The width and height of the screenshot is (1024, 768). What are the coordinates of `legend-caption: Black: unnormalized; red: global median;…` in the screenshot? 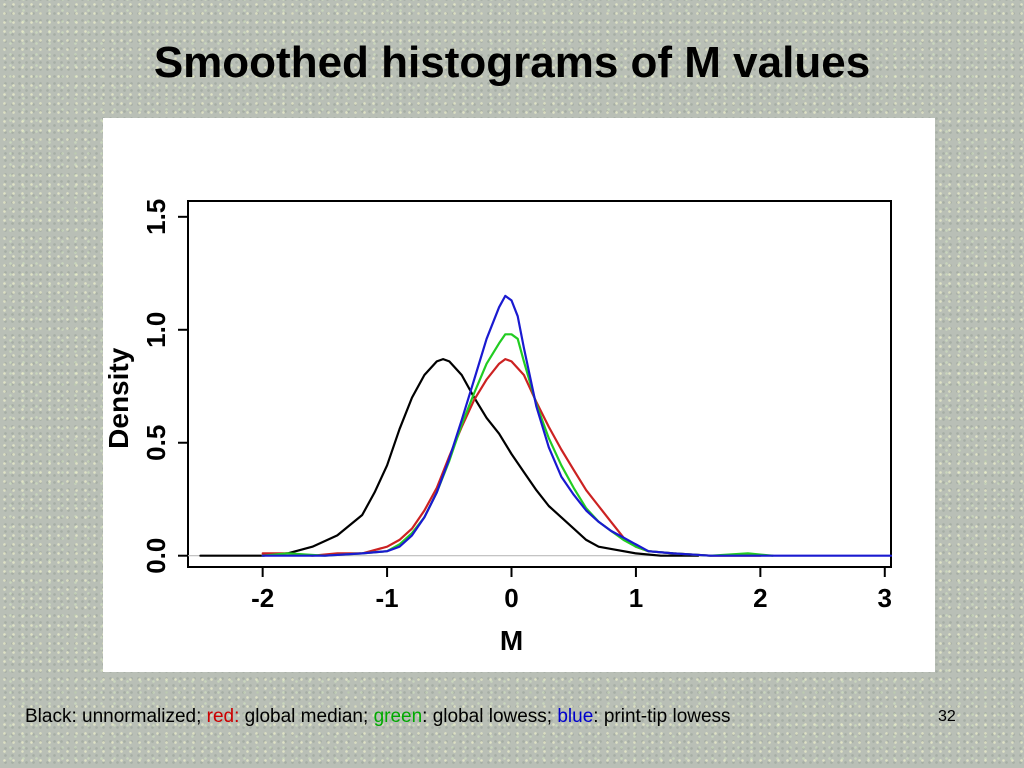 It's located at (520, 717).